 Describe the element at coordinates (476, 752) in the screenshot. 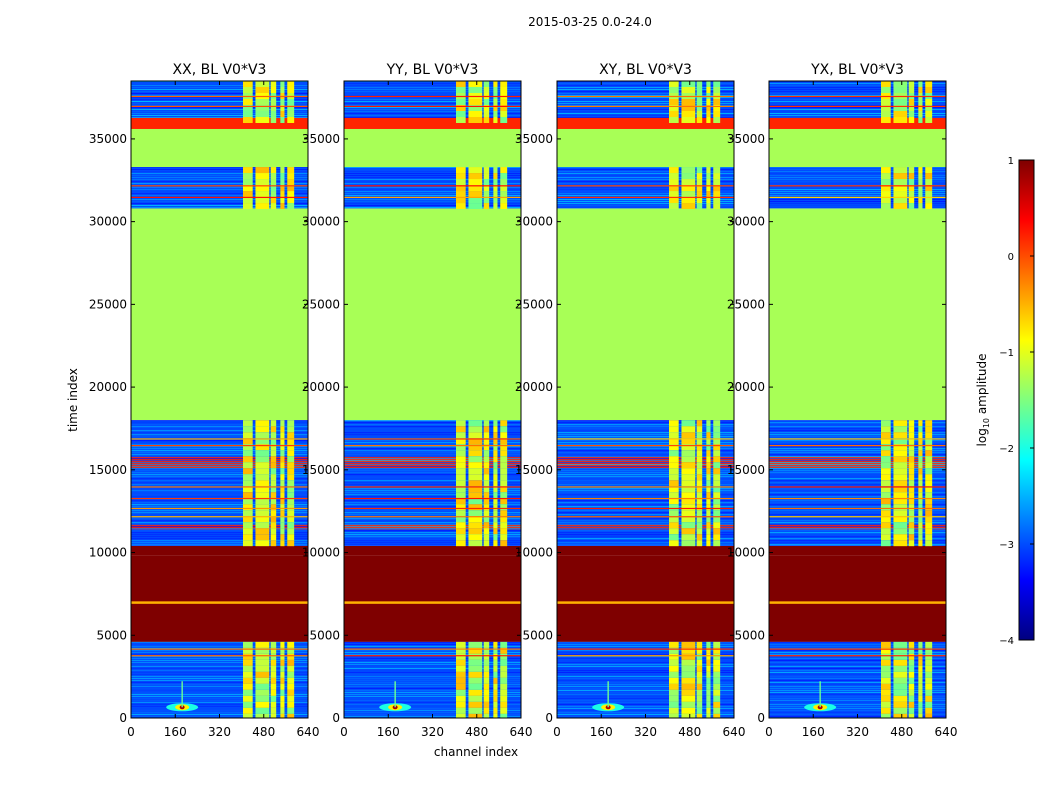

I see `x-axis-label: channel index` at that location.